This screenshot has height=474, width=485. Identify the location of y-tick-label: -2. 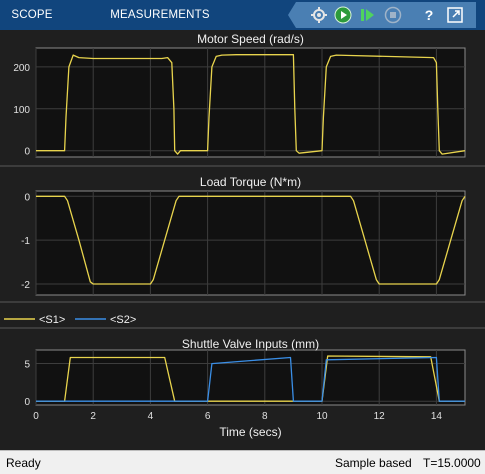
(25, 285).